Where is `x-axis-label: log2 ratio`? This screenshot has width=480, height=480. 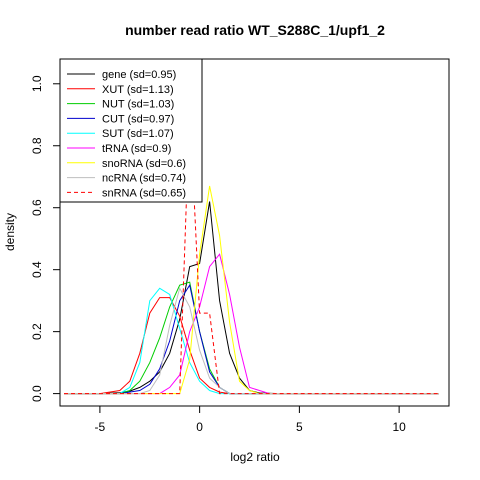
x-axis-label: log2 ratio is located at coordinates (255, 457).